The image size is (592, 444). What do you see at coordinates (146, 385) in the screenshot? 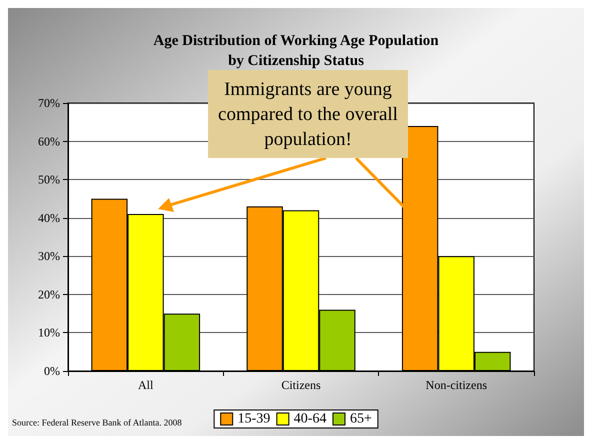
I see `x-tick-label: All` at bounding box center [146, 385].